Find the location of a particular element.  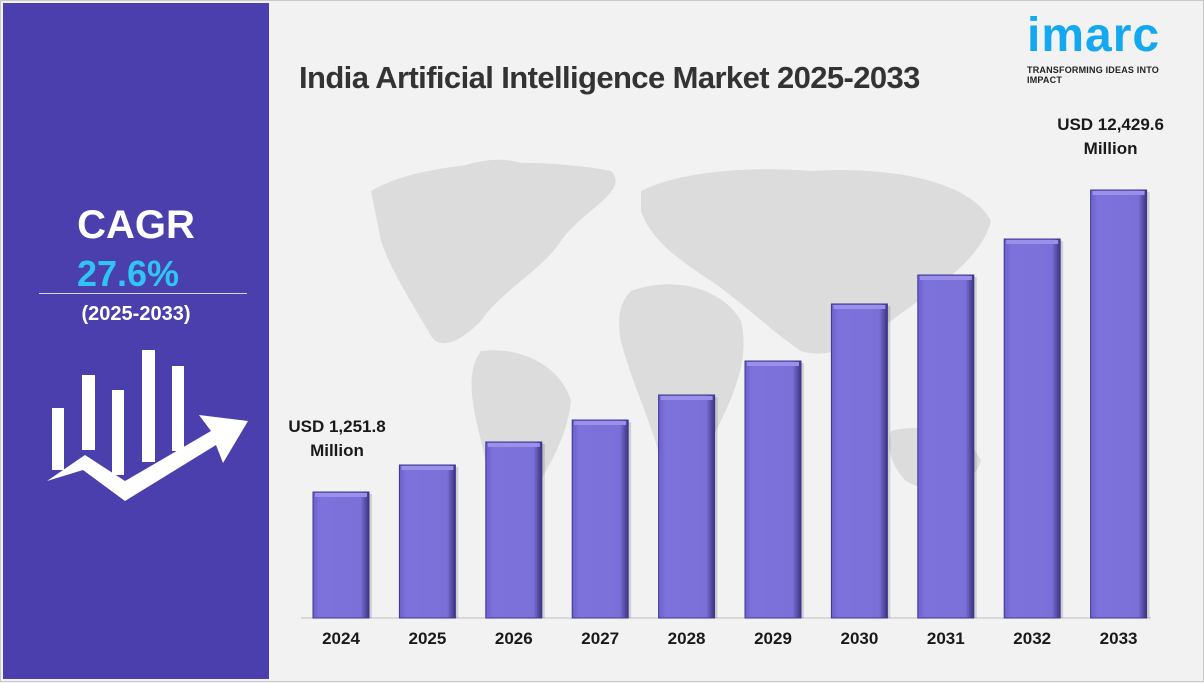

bar-2031 is located at coordinates (946, 446).